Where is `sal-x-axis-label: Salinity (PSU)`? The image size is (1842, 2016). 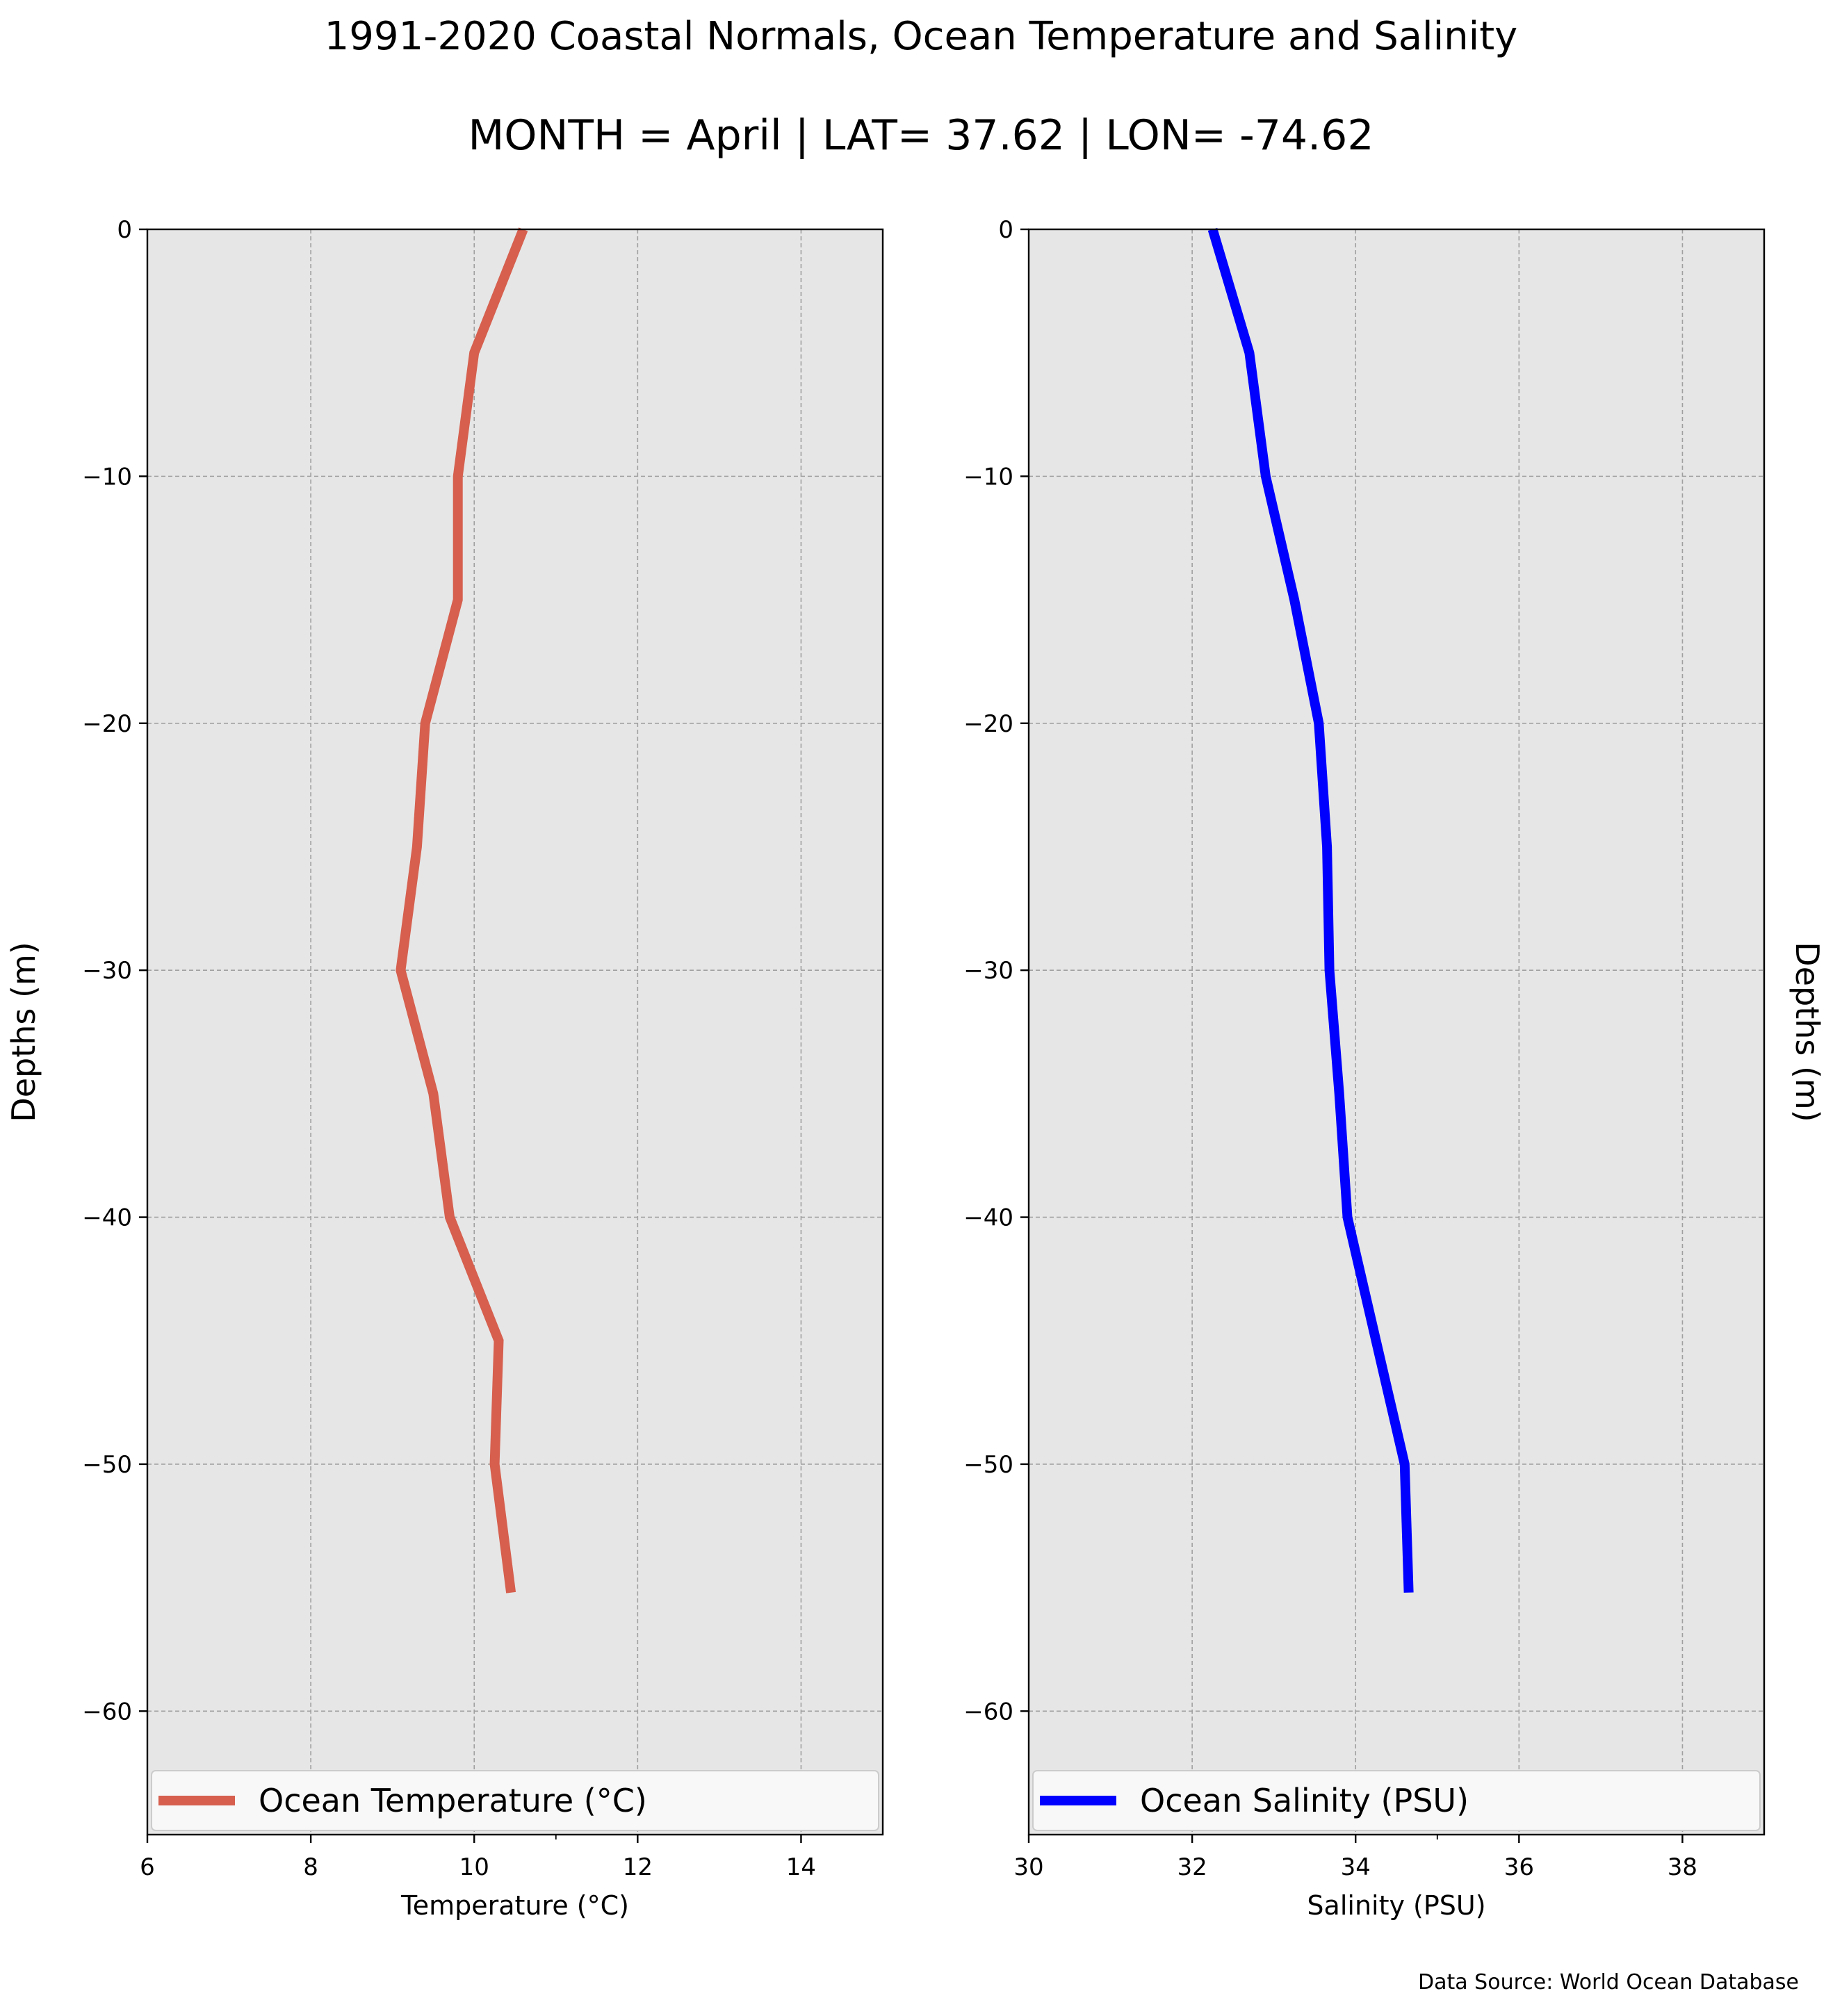
sal-x-axis-label: Salinity (PSU) is located at coordinates (1396, 1906).